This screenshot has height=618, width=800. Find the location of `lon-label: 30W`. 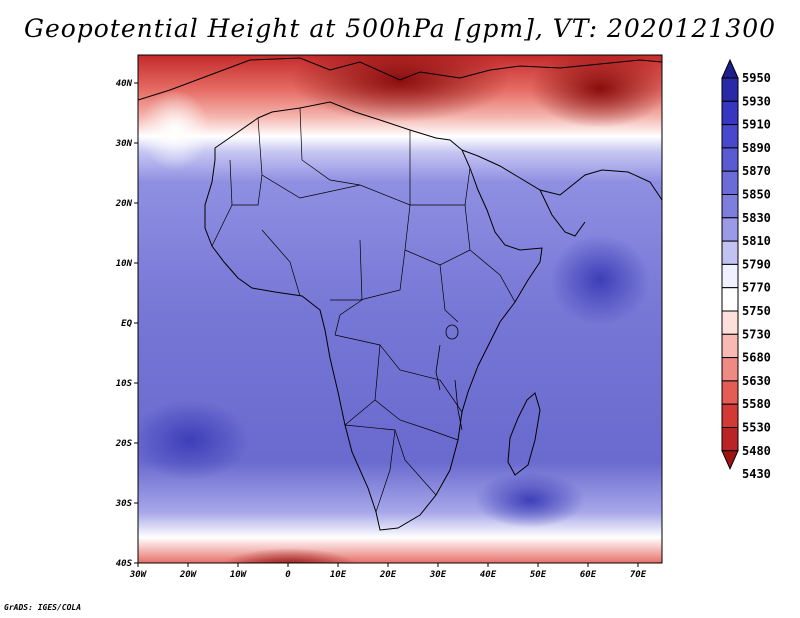

lon-label: 30W is located at coordinates (138, 575).